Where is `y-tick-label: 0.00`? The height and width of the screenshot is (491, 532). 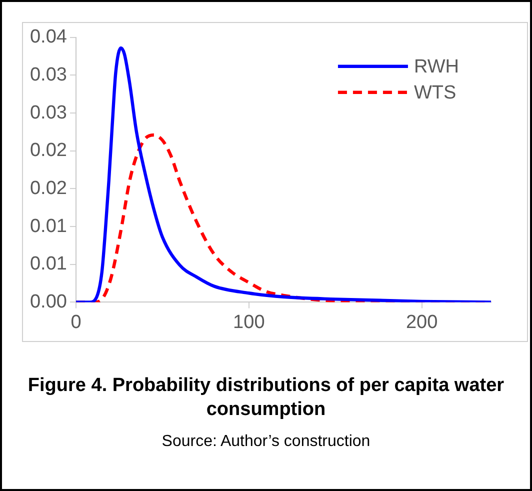 y-tick-label: 0.00 is located at coordinates (48, 301).